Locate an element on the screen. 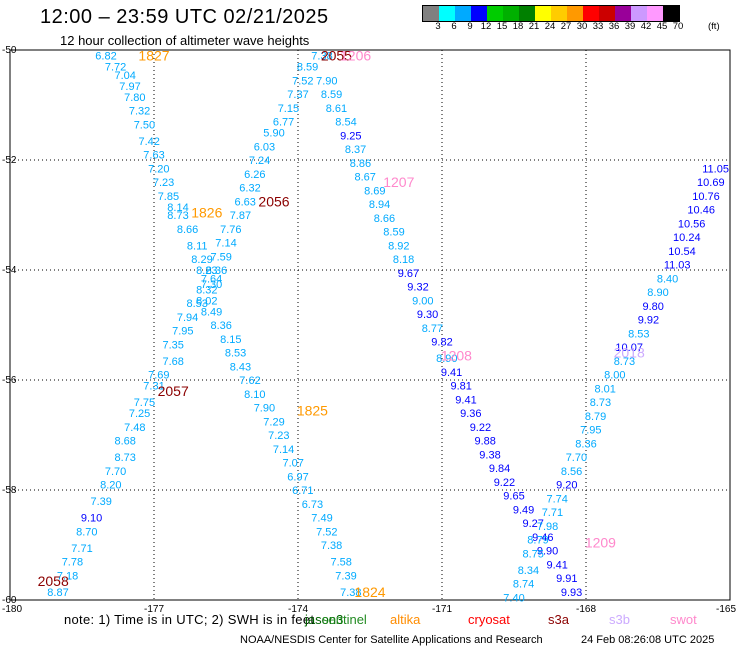 The width and height of the screenshot is (740, 650). legend-swot: swot is located at coordinates (683, 619).